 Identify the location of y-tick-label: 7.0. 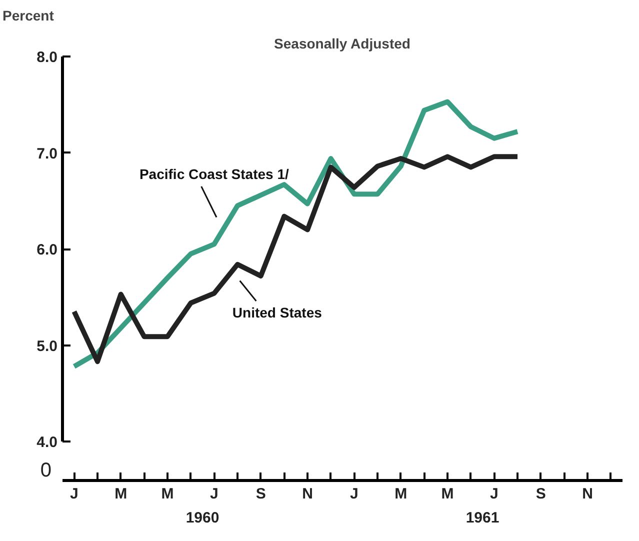
(47, 153).